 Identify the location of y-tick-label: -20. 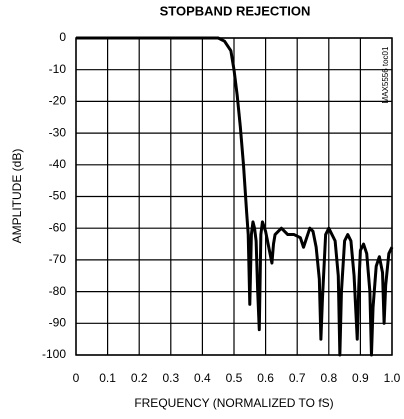
(58, 101).